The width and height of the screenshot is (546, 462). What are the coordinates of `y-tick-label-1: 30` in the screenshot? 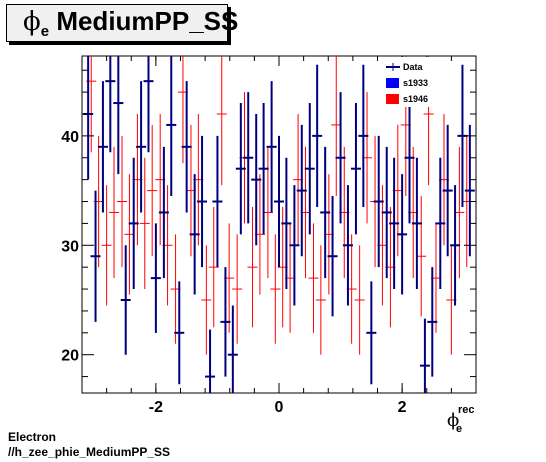 It's located at (70, 246).